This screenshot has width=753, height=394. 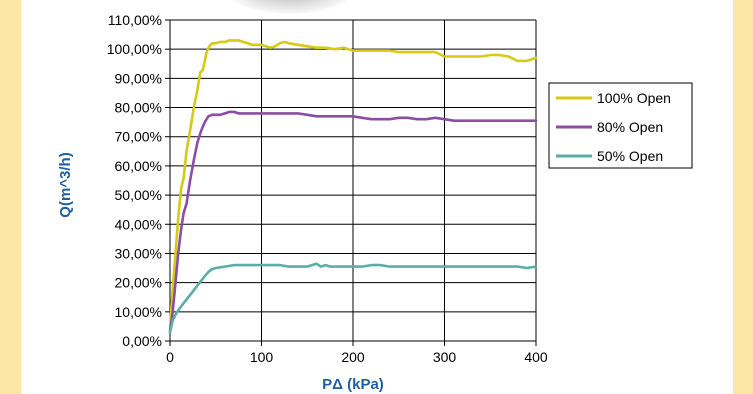 I want to click on y-axis-title: Q(m^3/h), so click(x=65, y=184).